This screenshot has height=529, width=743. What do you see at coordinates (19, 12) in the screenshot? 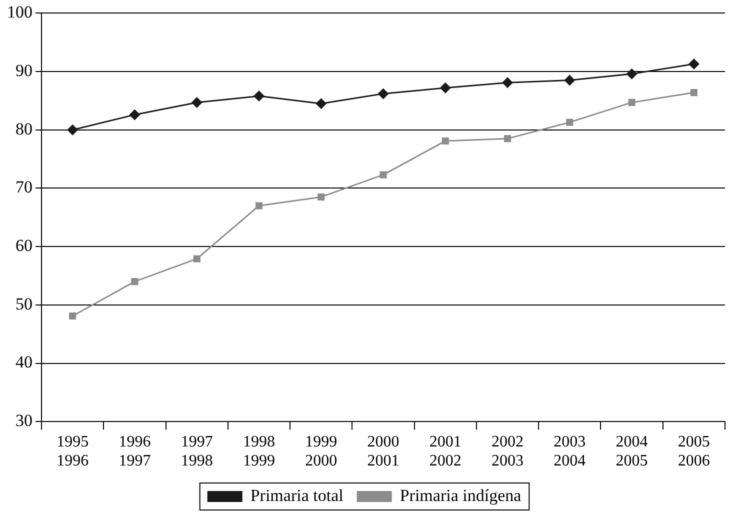
I see `y-tick-label: 100` at bounding box center [19, 12].